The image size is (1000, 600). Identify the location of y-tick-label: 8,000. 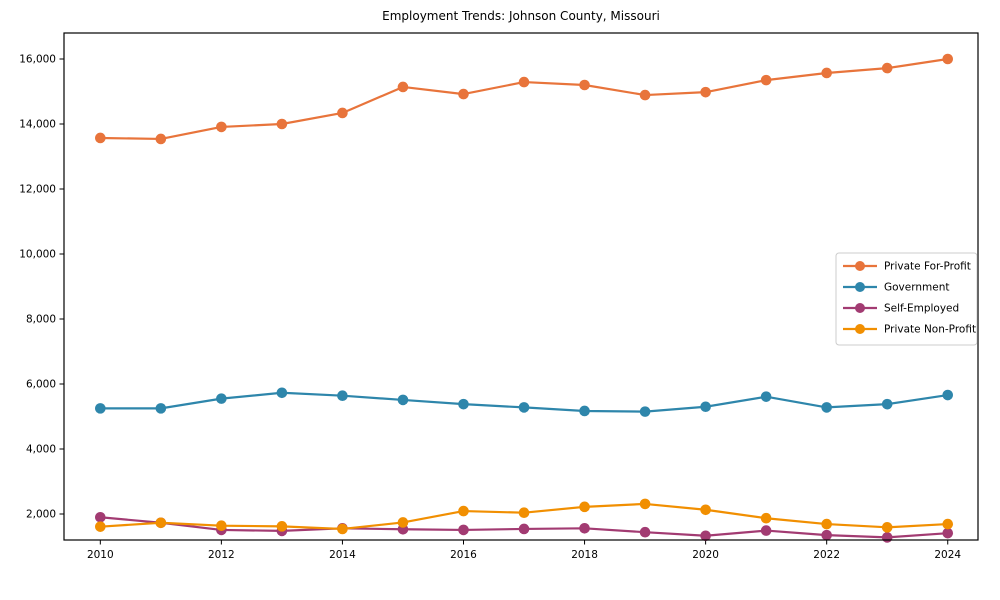
(41, 320).